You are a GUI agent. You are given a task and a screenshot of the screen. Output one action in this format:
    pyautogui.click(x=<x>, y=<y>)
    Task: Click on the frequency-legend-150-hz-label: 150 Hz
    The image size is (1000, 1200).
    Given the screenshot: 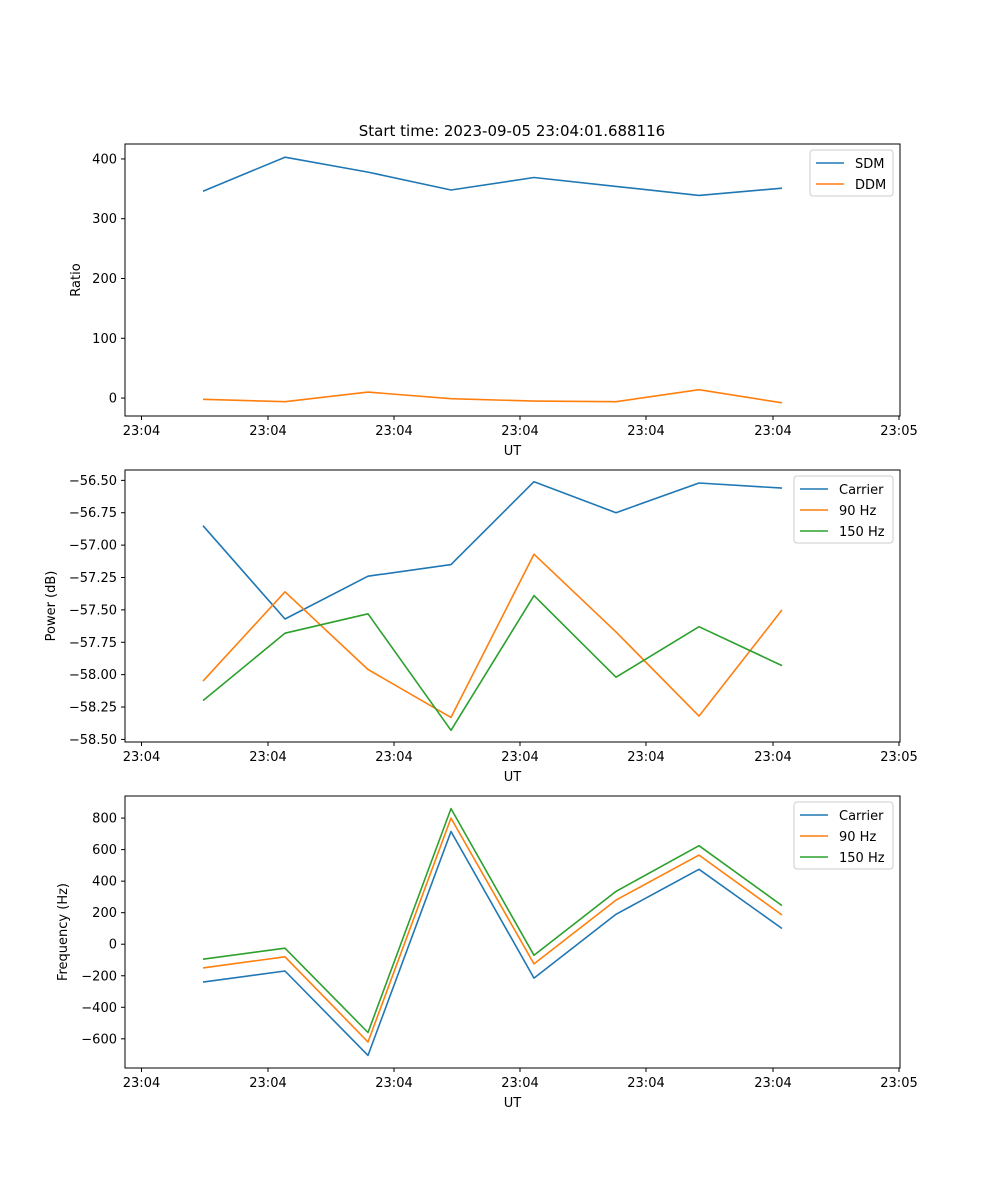 What is the action you would take?
    pyautogui.click(x=862, y=858)
    